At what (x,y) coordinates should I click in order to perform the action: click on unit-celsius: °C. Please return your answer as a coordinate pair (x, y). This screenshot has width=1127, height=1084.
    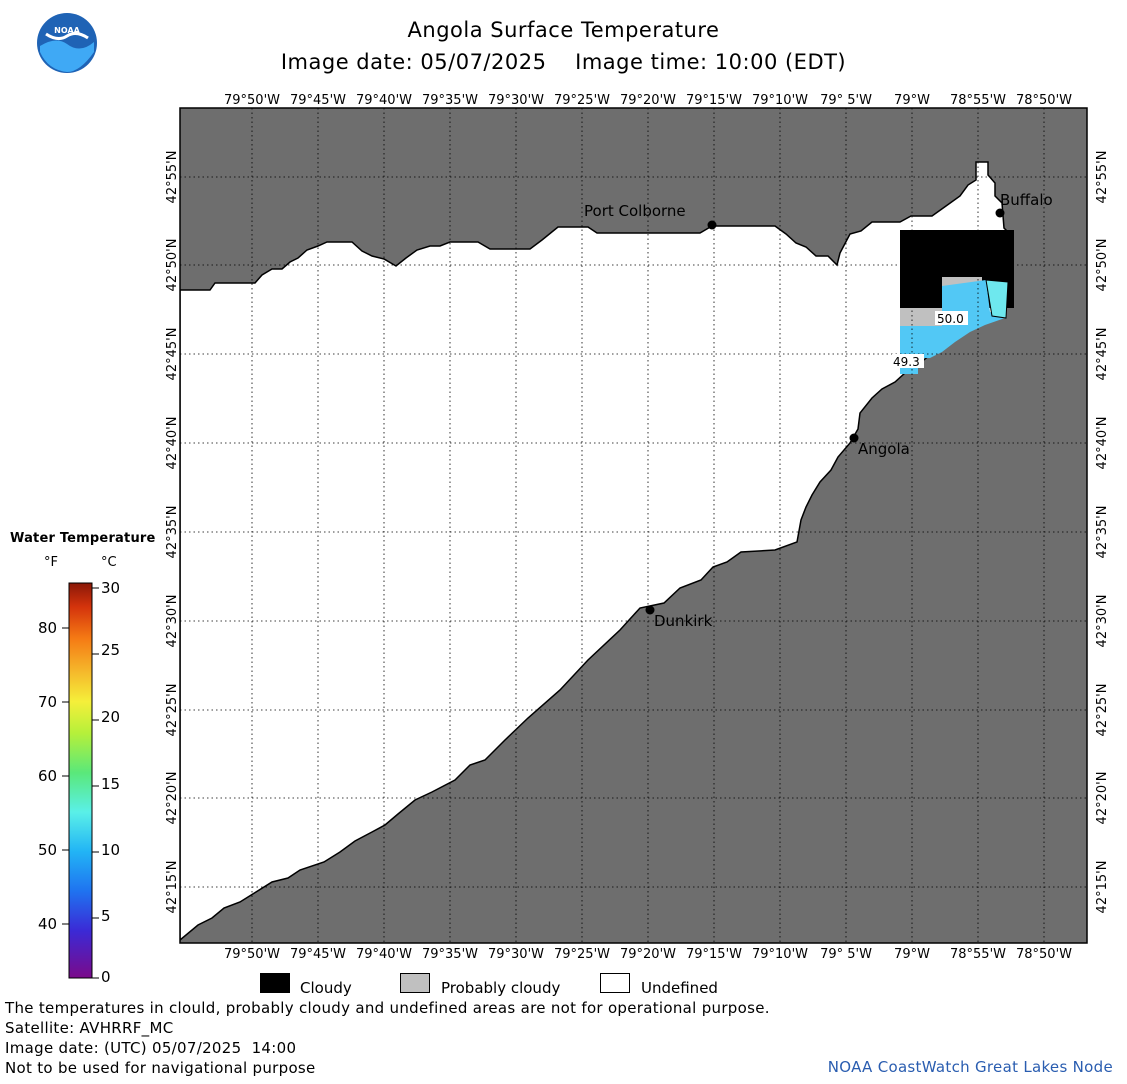
    Looking at the image, I should click on (109, 562).